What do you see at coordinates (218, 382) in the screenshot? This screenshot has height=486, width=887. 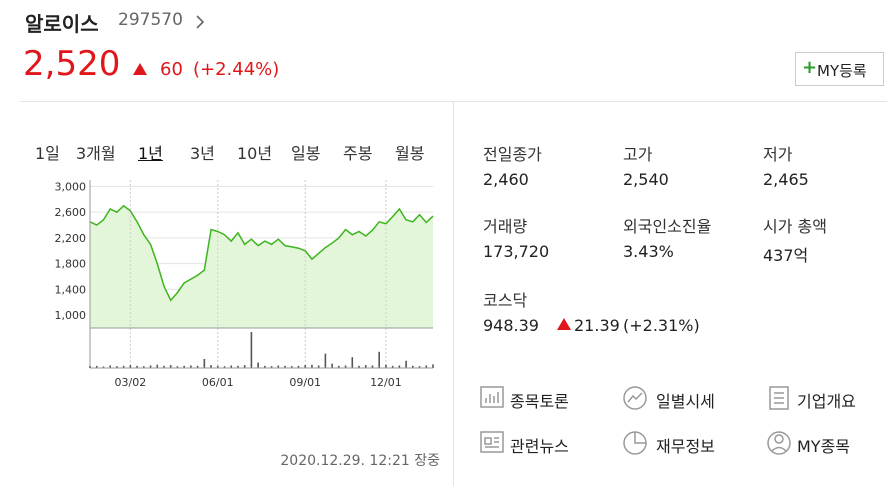 I see `x-tick-label: 06/01` at bounding box center [218, 382].